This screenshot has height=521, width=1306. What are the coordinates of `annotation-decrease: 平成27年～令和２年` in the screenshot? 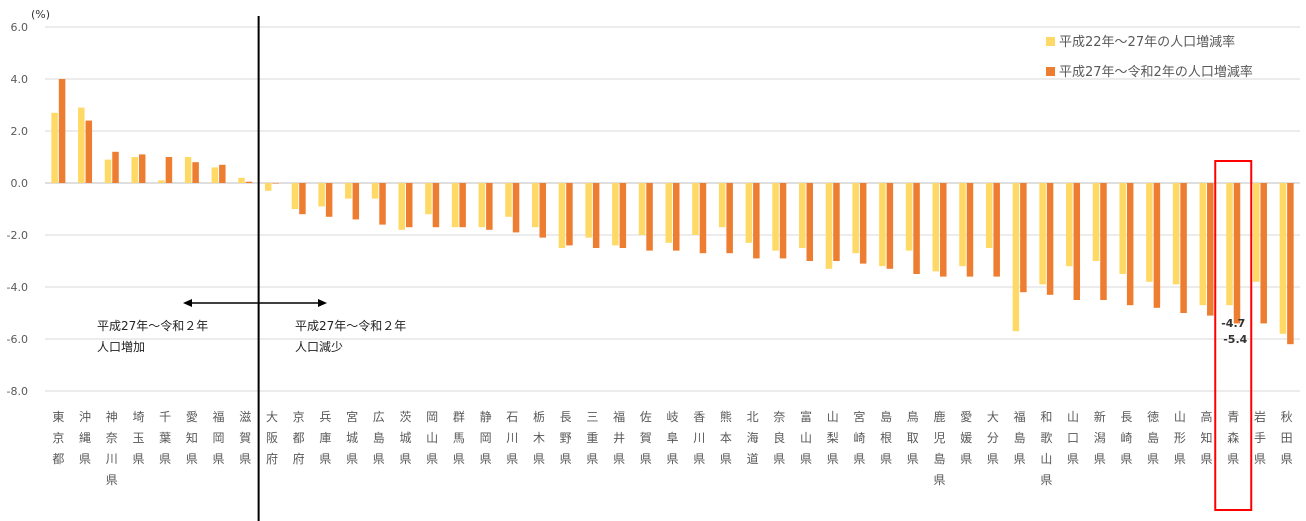 It's located at (350, 325).